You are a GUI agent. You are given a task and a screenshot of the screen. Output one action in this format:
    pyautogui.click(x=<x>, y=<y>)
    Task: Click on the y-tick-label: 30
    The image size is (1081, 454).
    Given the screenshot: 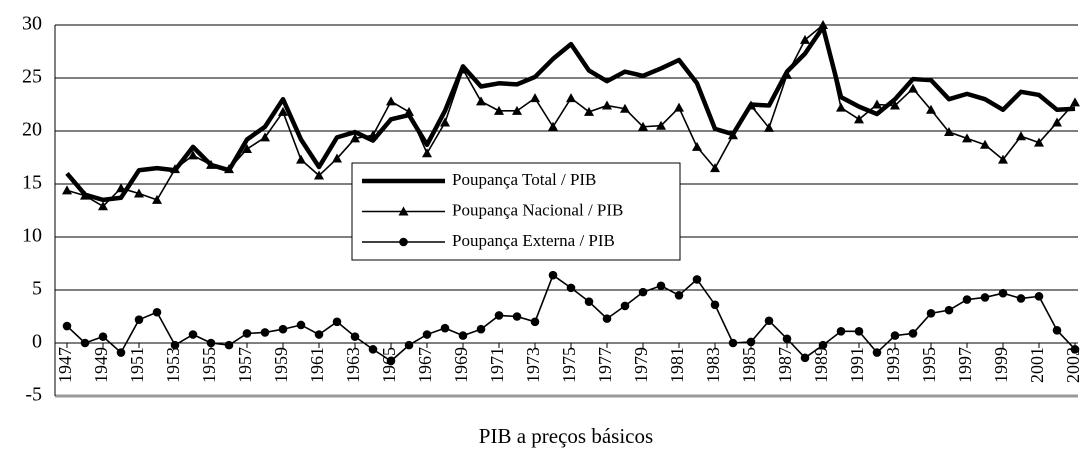 What is the action you would take?
    pyautogui.click(x=32, y=24)
    